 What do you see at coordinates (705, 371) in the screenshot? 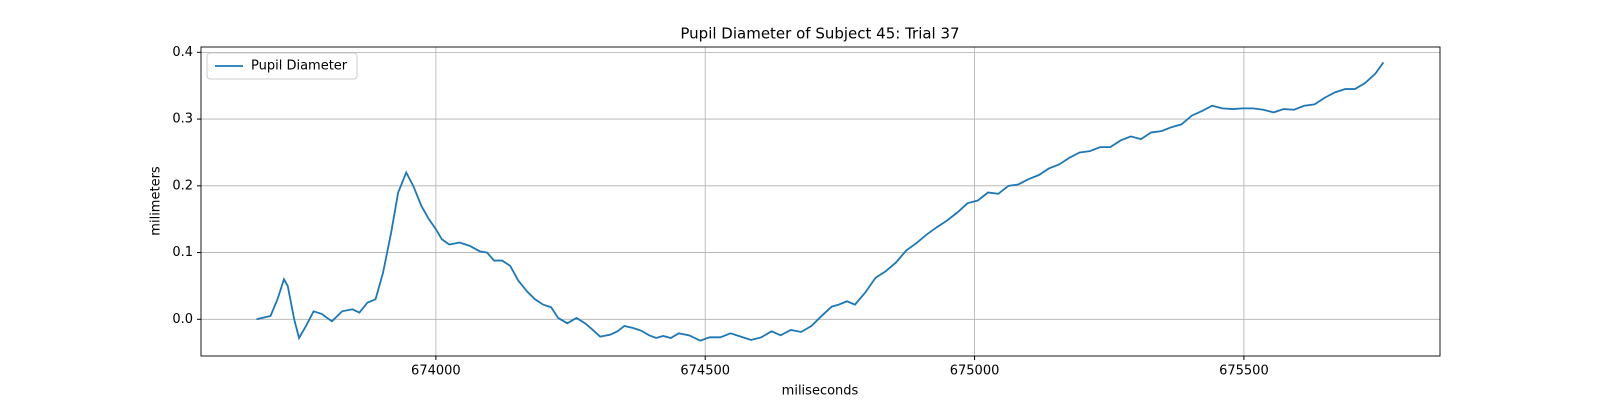
I see `x-tick-label: 674500` at bounding box center [705, 371].